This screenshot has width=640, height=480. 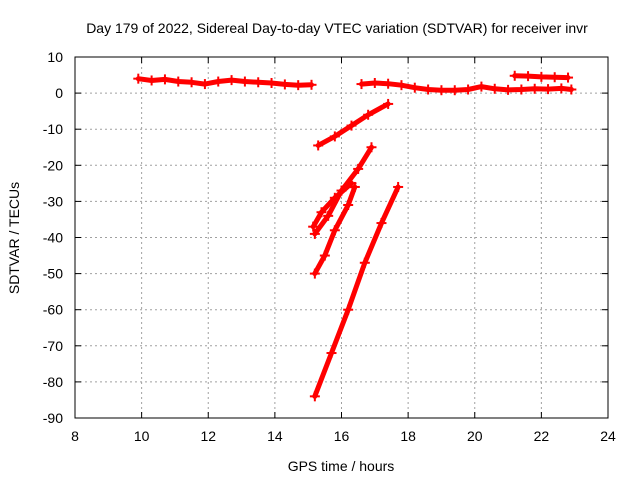 What do you see at coordinates (542, 436) in the screenshot?
I see `x-tick-label: 22` at bounding box center [542, 436].